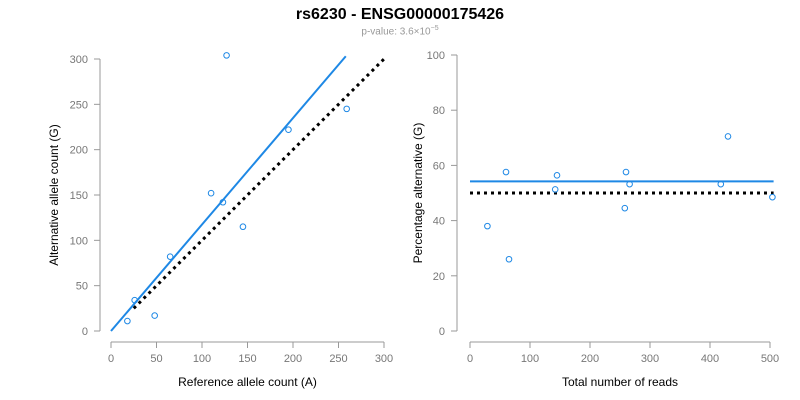 The image size is (800, 400). Describe the element at coordinates (439, 111) in the screenshot. I see `y-tick-label: 80` at that location.